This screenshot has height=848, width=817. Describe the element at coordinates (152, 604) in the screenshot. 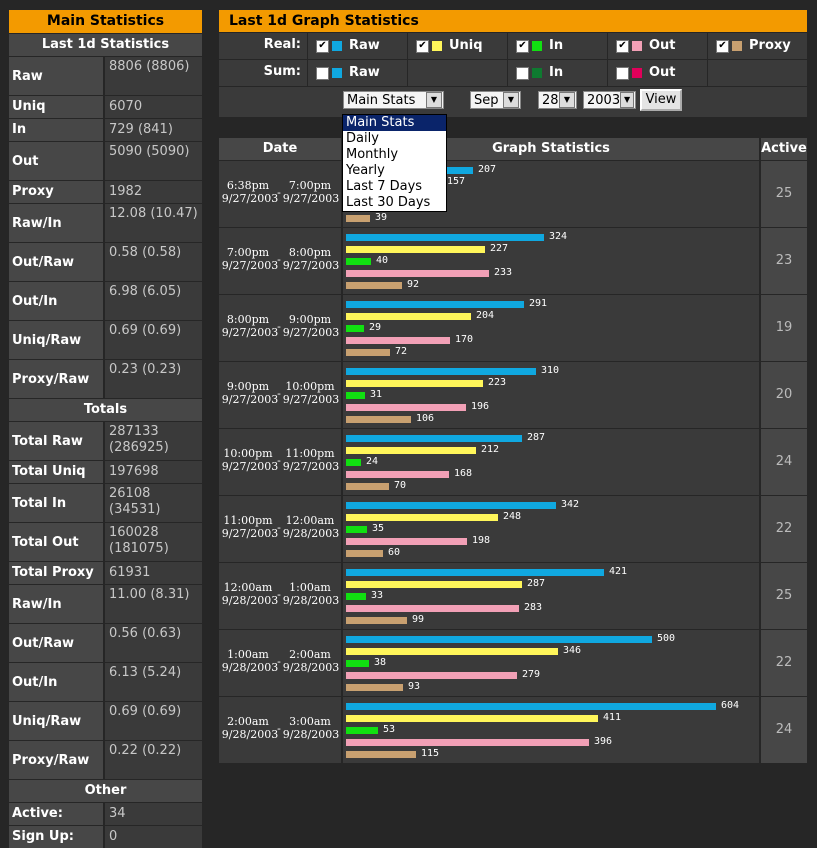

I see `stat-value: 11.00 (8.31)` at that location.